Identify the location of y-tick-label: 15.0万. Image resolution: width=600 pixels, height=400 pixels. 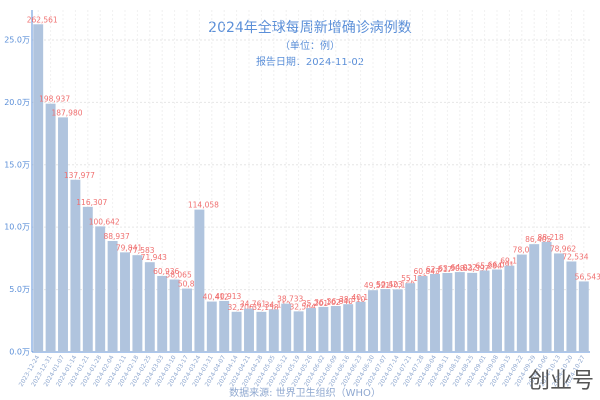
(17, 164).